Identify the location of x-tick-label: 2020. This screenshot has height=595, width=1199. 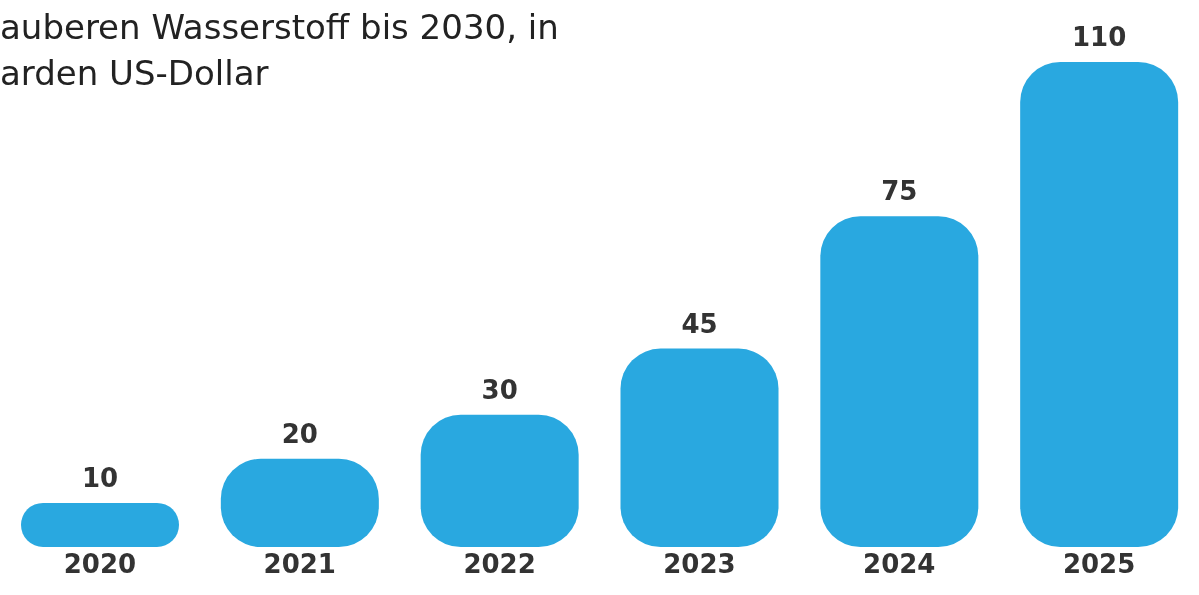
(100, 564).